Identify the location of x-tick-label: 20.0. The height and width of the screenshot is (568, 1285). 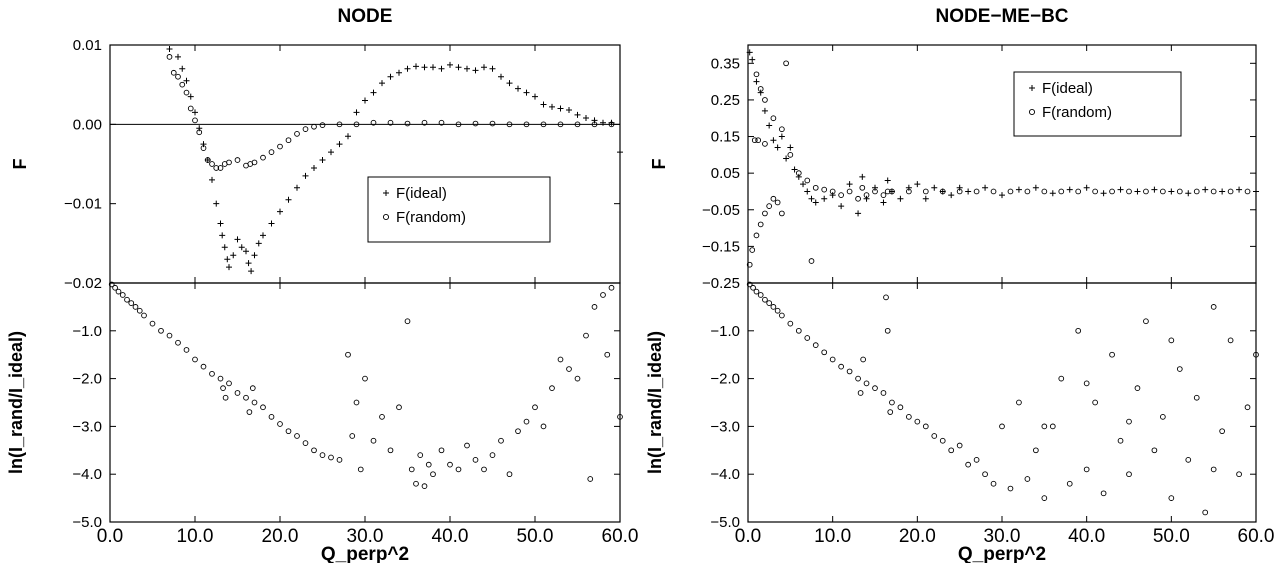
(280, 536).